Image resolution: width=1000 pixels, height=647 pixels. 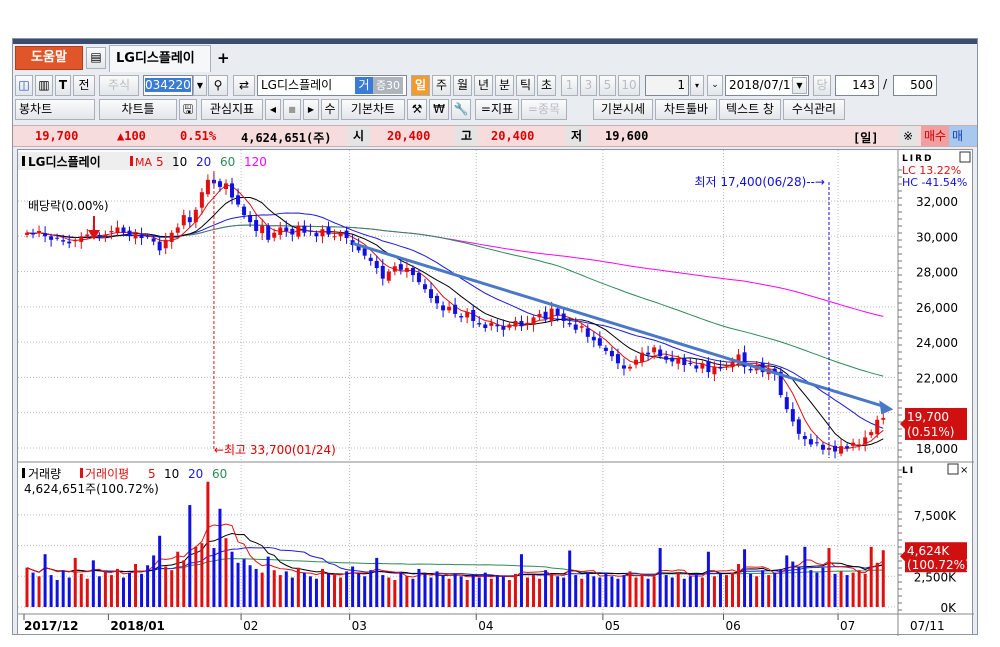 I want to click on dang-button: 당, so click(x=822, y=85).